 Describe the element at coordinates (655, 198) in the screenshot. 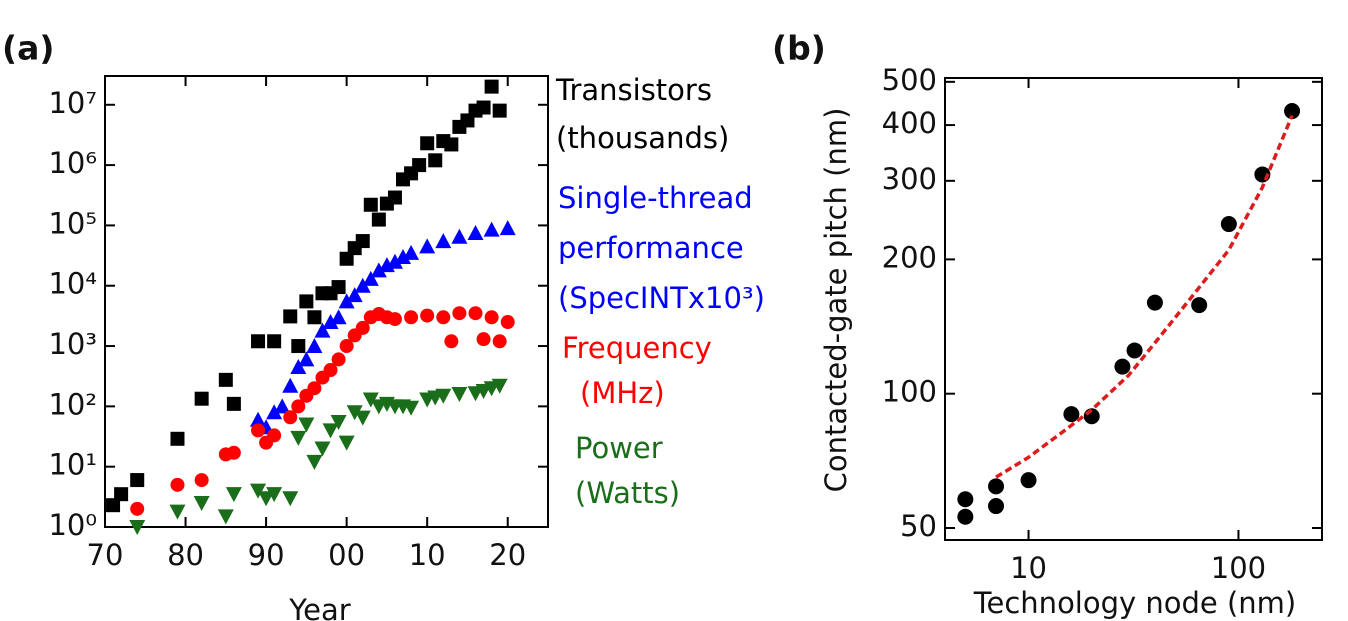

I see `legend-label: Single-thread` at that location.